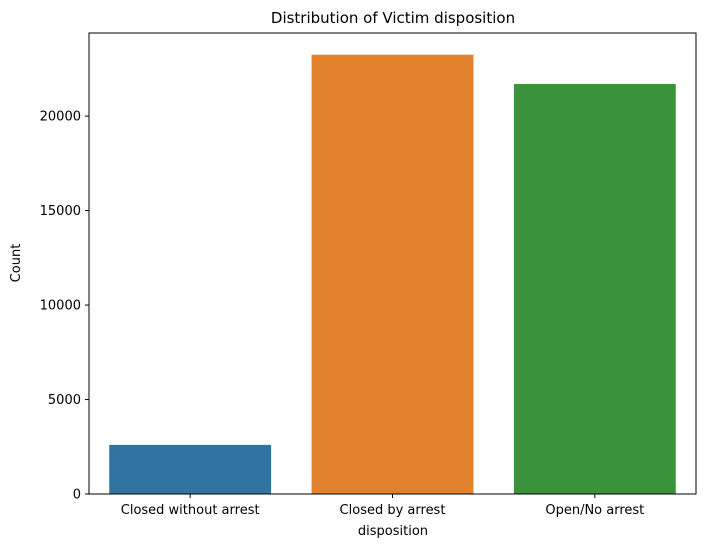  I want to click on y-tick-label: 20000, so click(60, 117).